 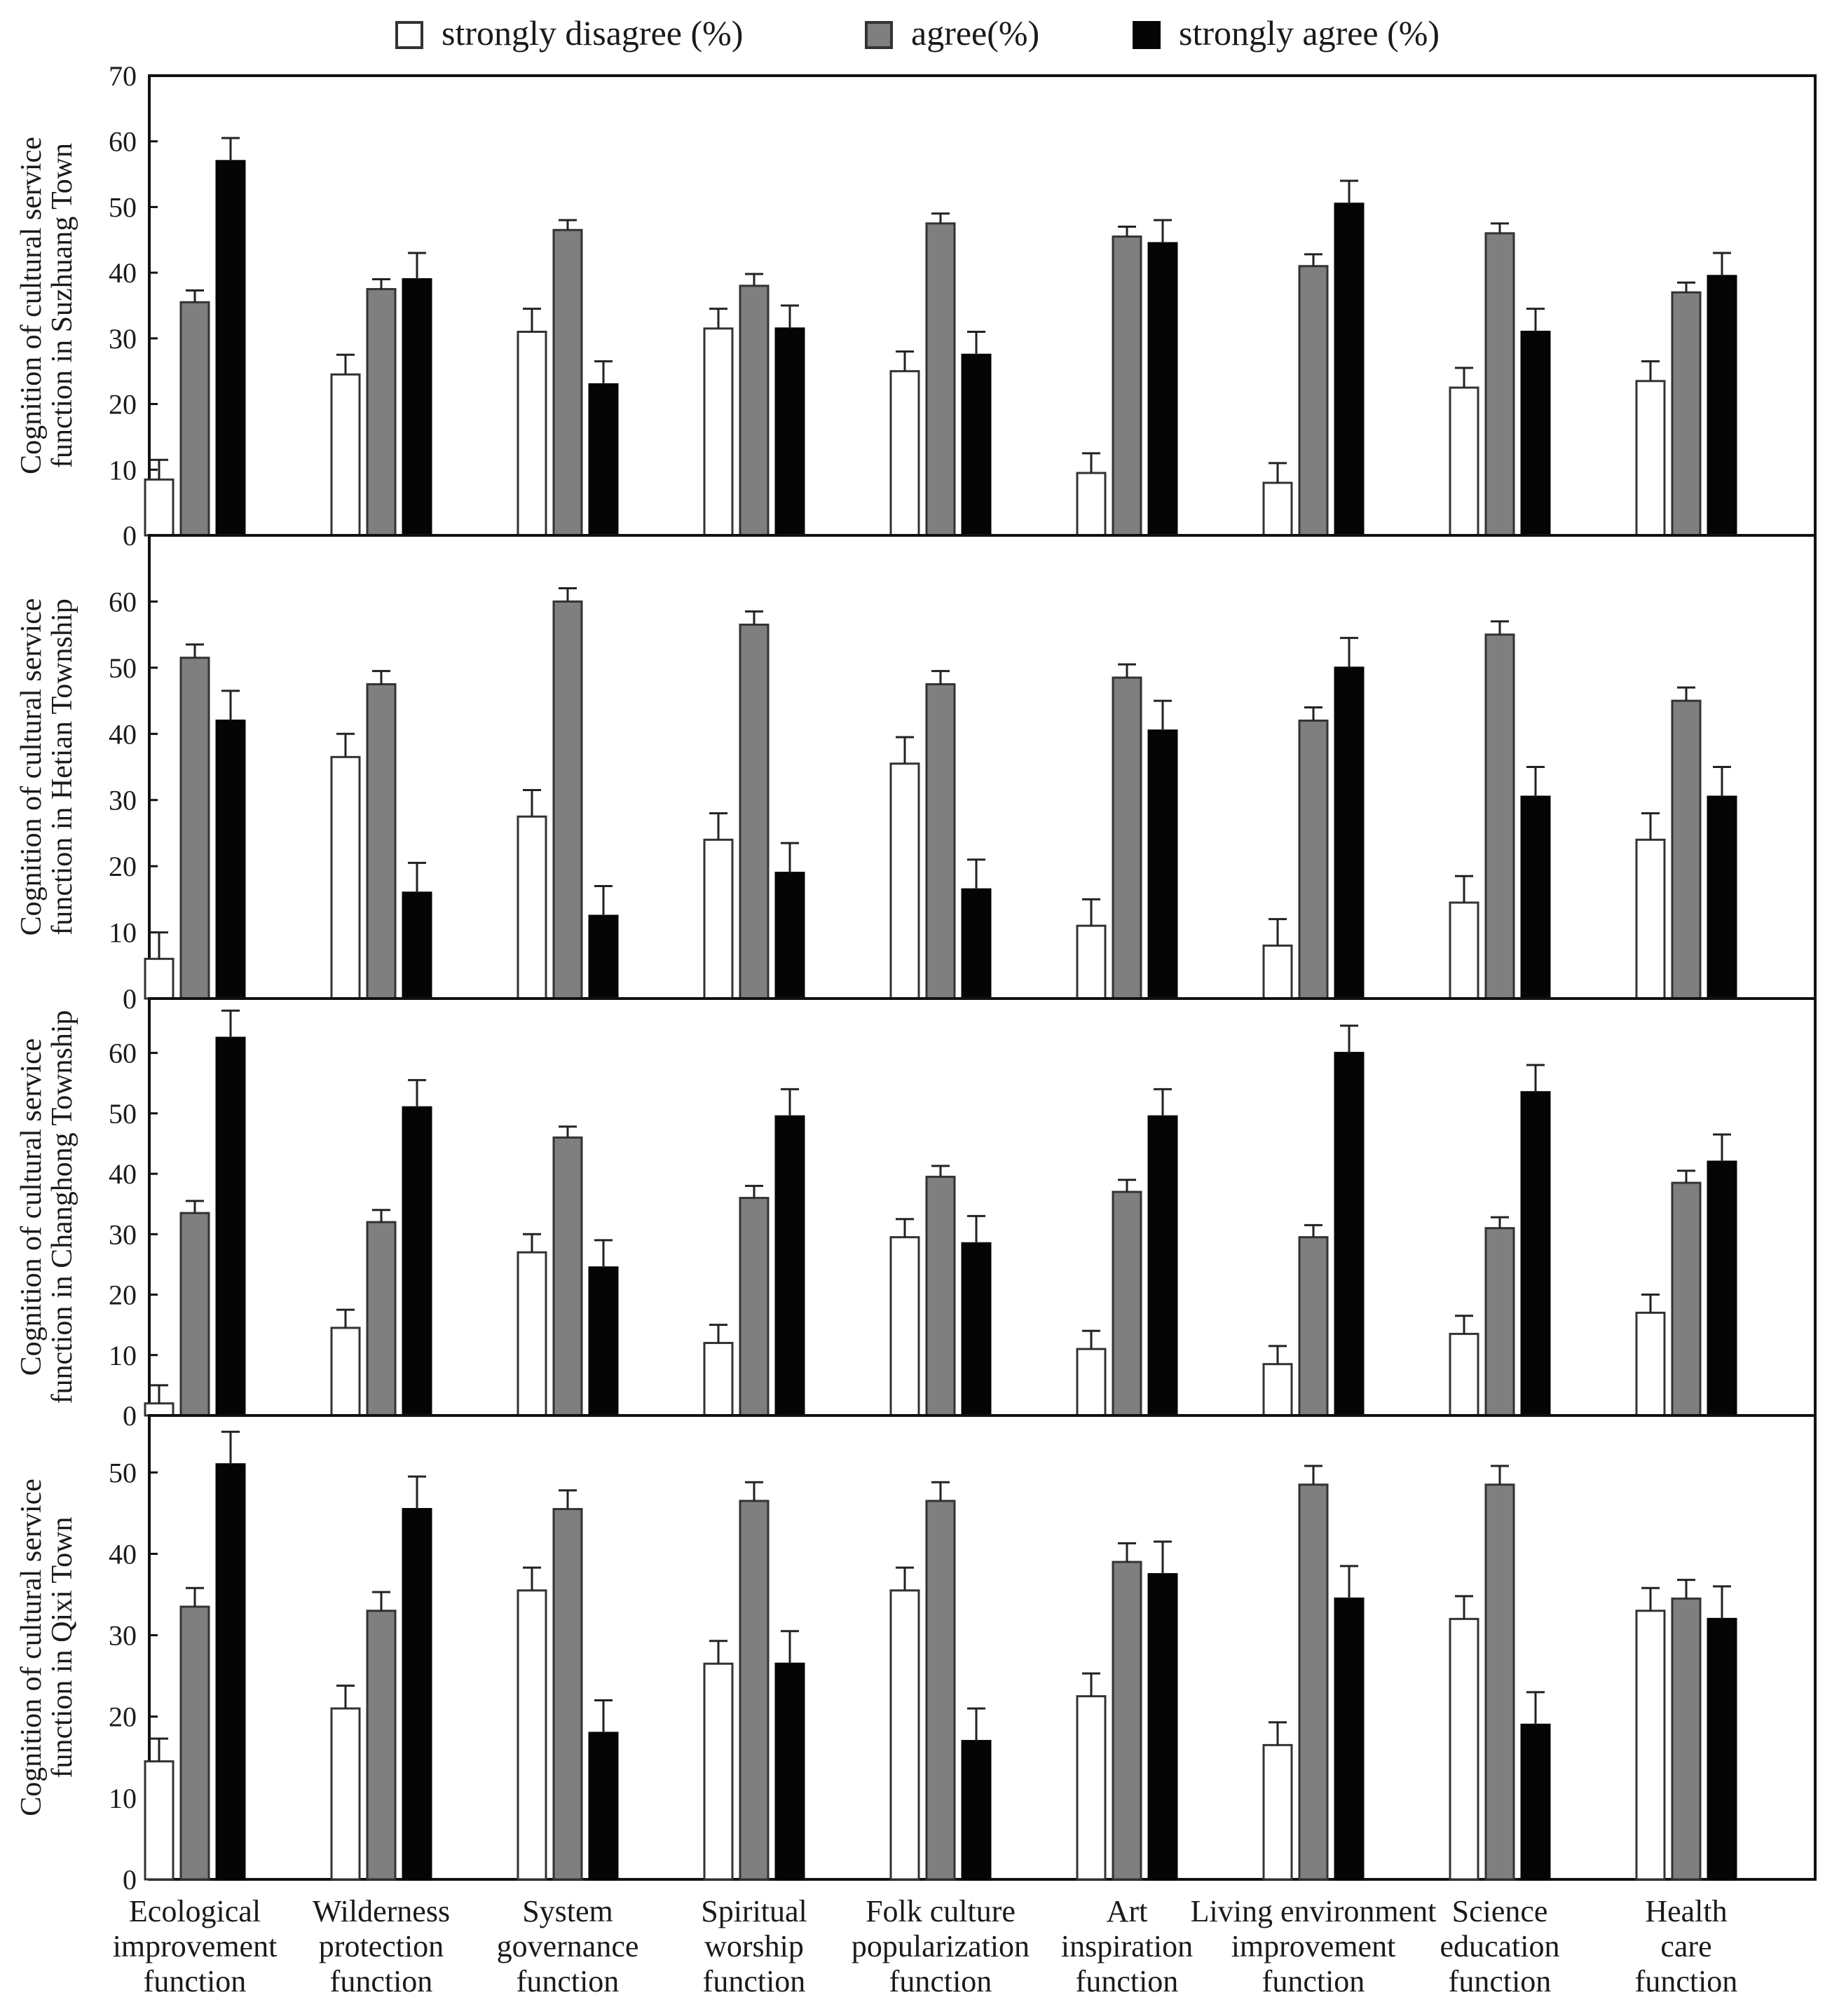 What do you see at coordinates (789, 1771) in the screenshot?
I see `bar-p4-s3-c4` at bounding box center [789, 1771].